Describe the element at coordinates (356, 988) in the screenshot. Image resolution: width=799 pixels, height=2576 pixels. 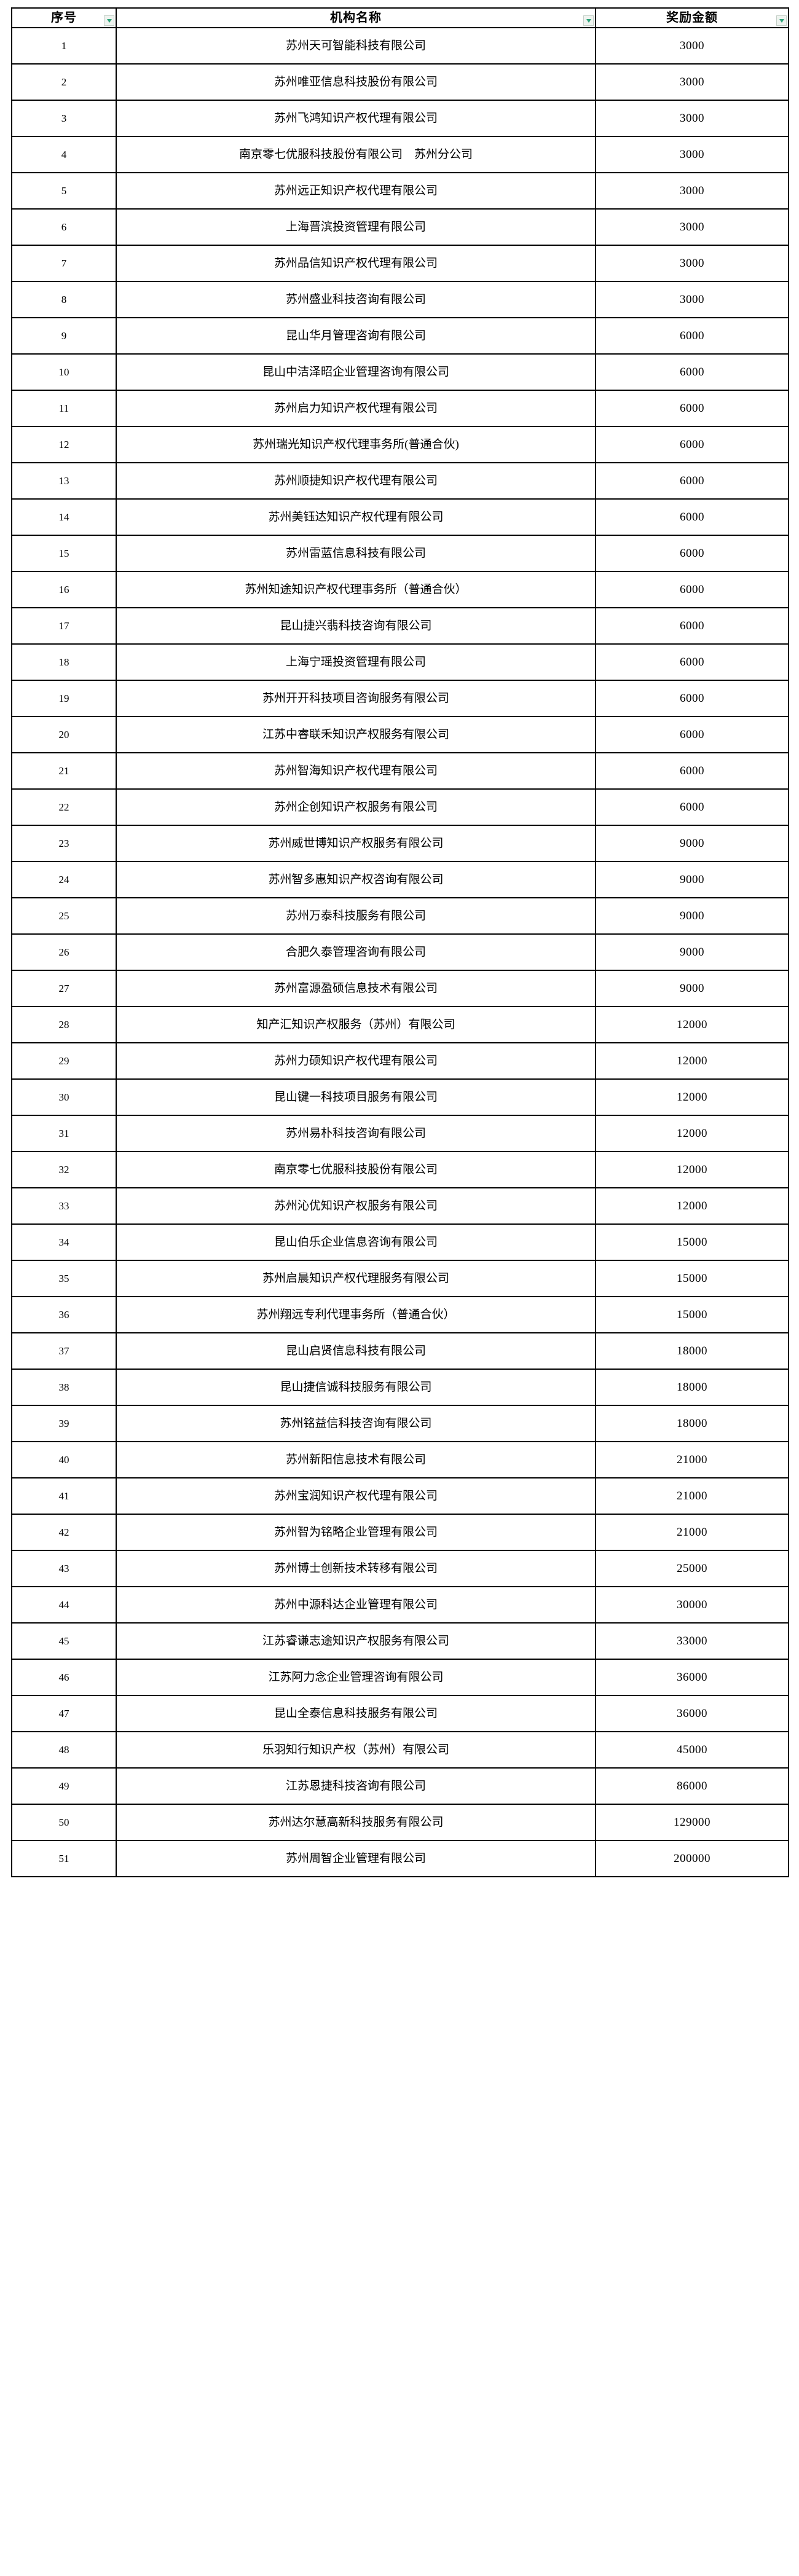
I see `cell-institution-name: 苏州富源盈硕信息技术有限公司` at that location.